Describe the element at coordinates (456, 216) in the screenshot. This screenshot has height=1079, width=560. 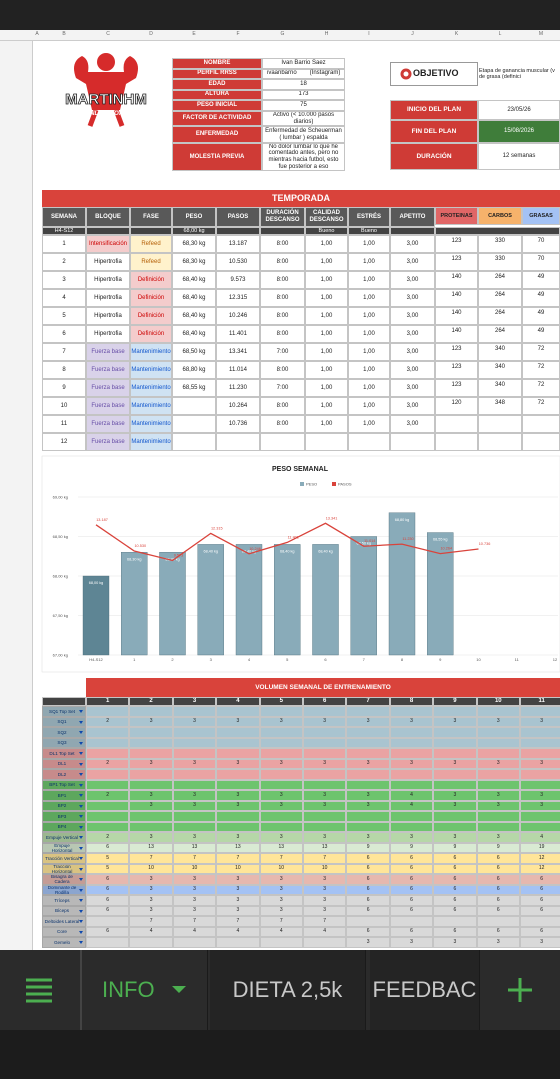
I see `macro-header: PROTEINAS` at that location.